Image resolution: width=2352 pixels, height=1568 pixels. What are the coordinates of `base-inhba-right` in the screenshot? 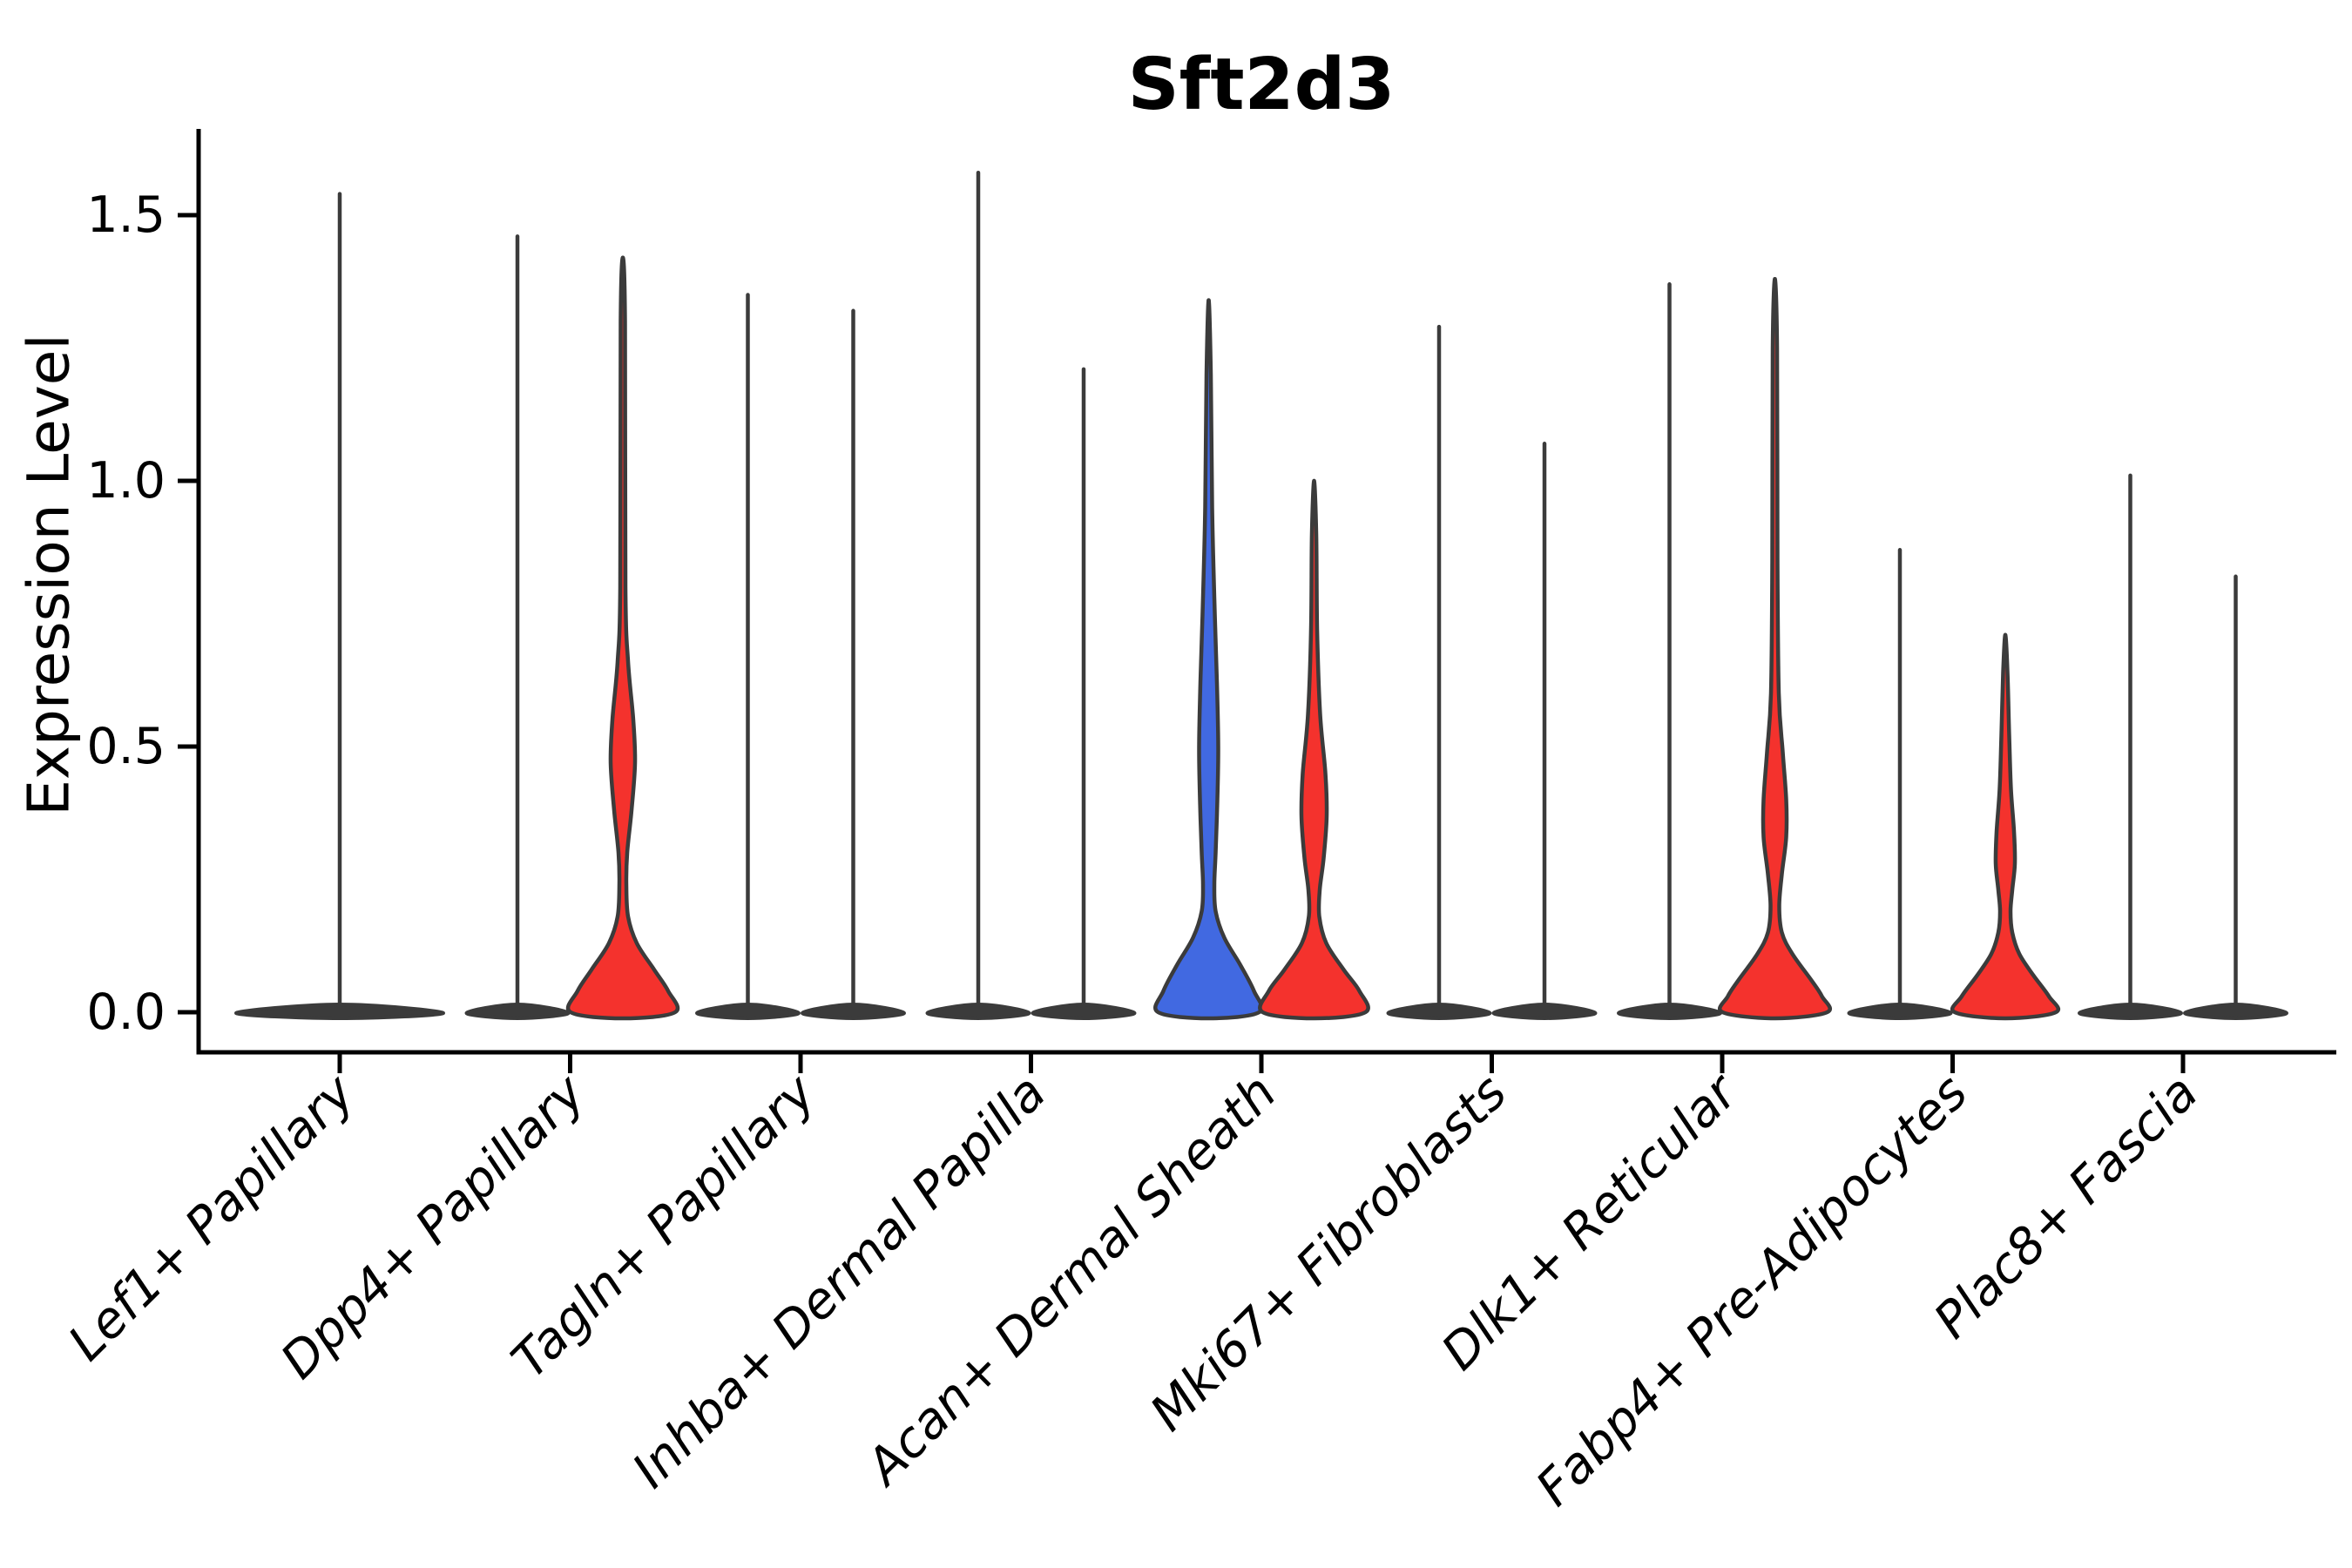 It's located at (1084, 1012).